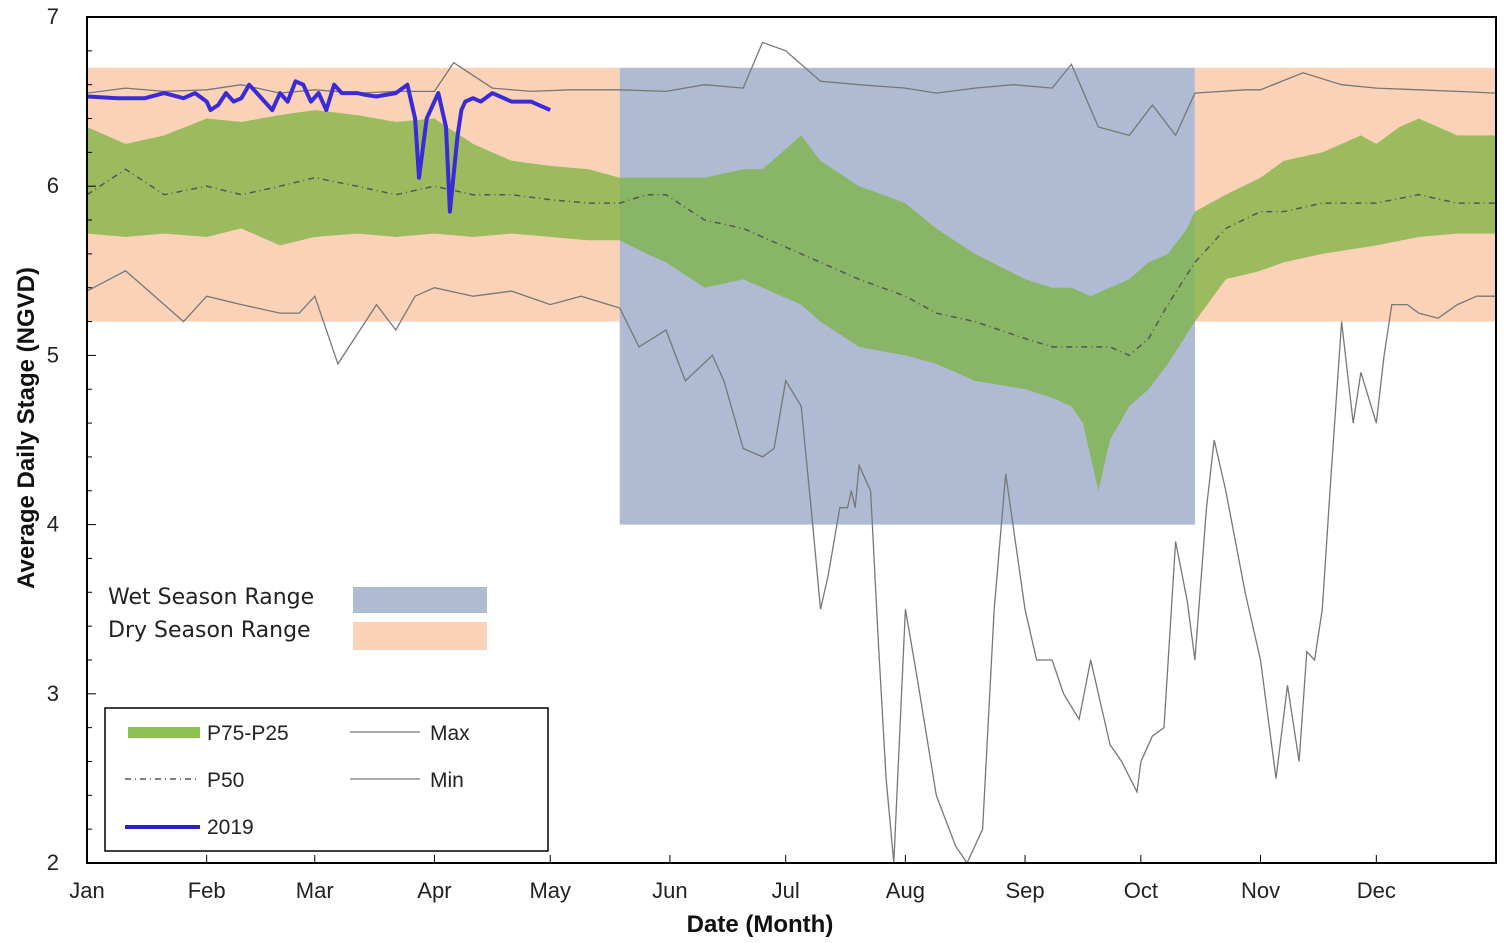  I want to click on legend-p75-swatch, so click(164, 732).